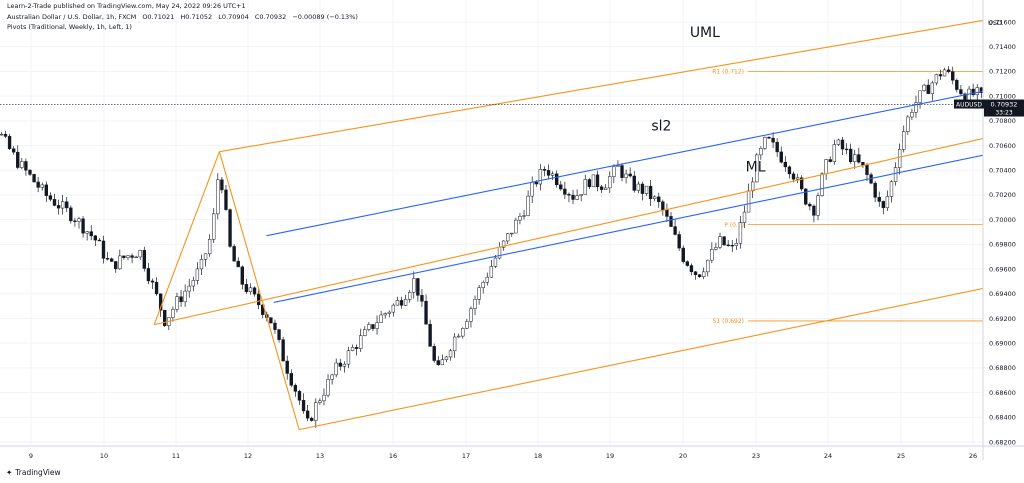 Image resolution: width=1024 pixels, height=483 pixels. I want to click on ohlc-close: C0.70932, so click(270, 17).